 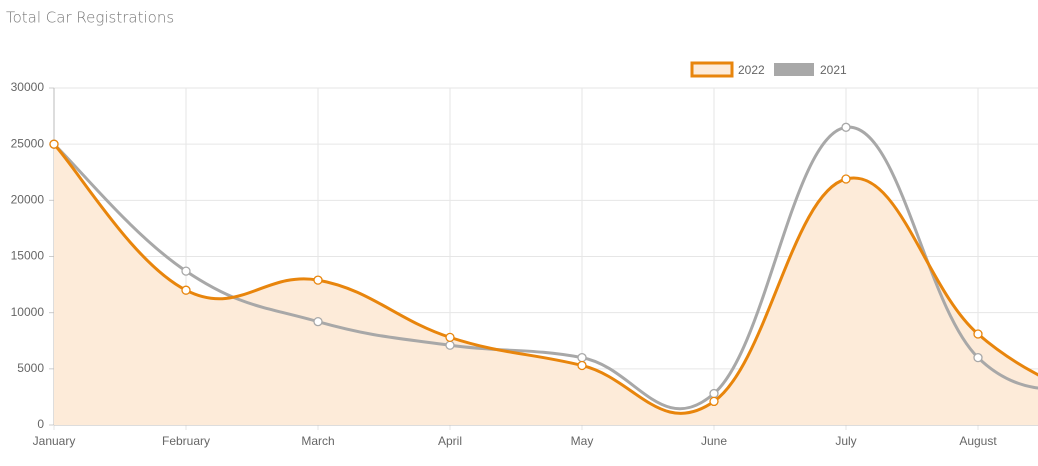 I want to click on y-tick-label: 25000, so click(x=28, y=143).